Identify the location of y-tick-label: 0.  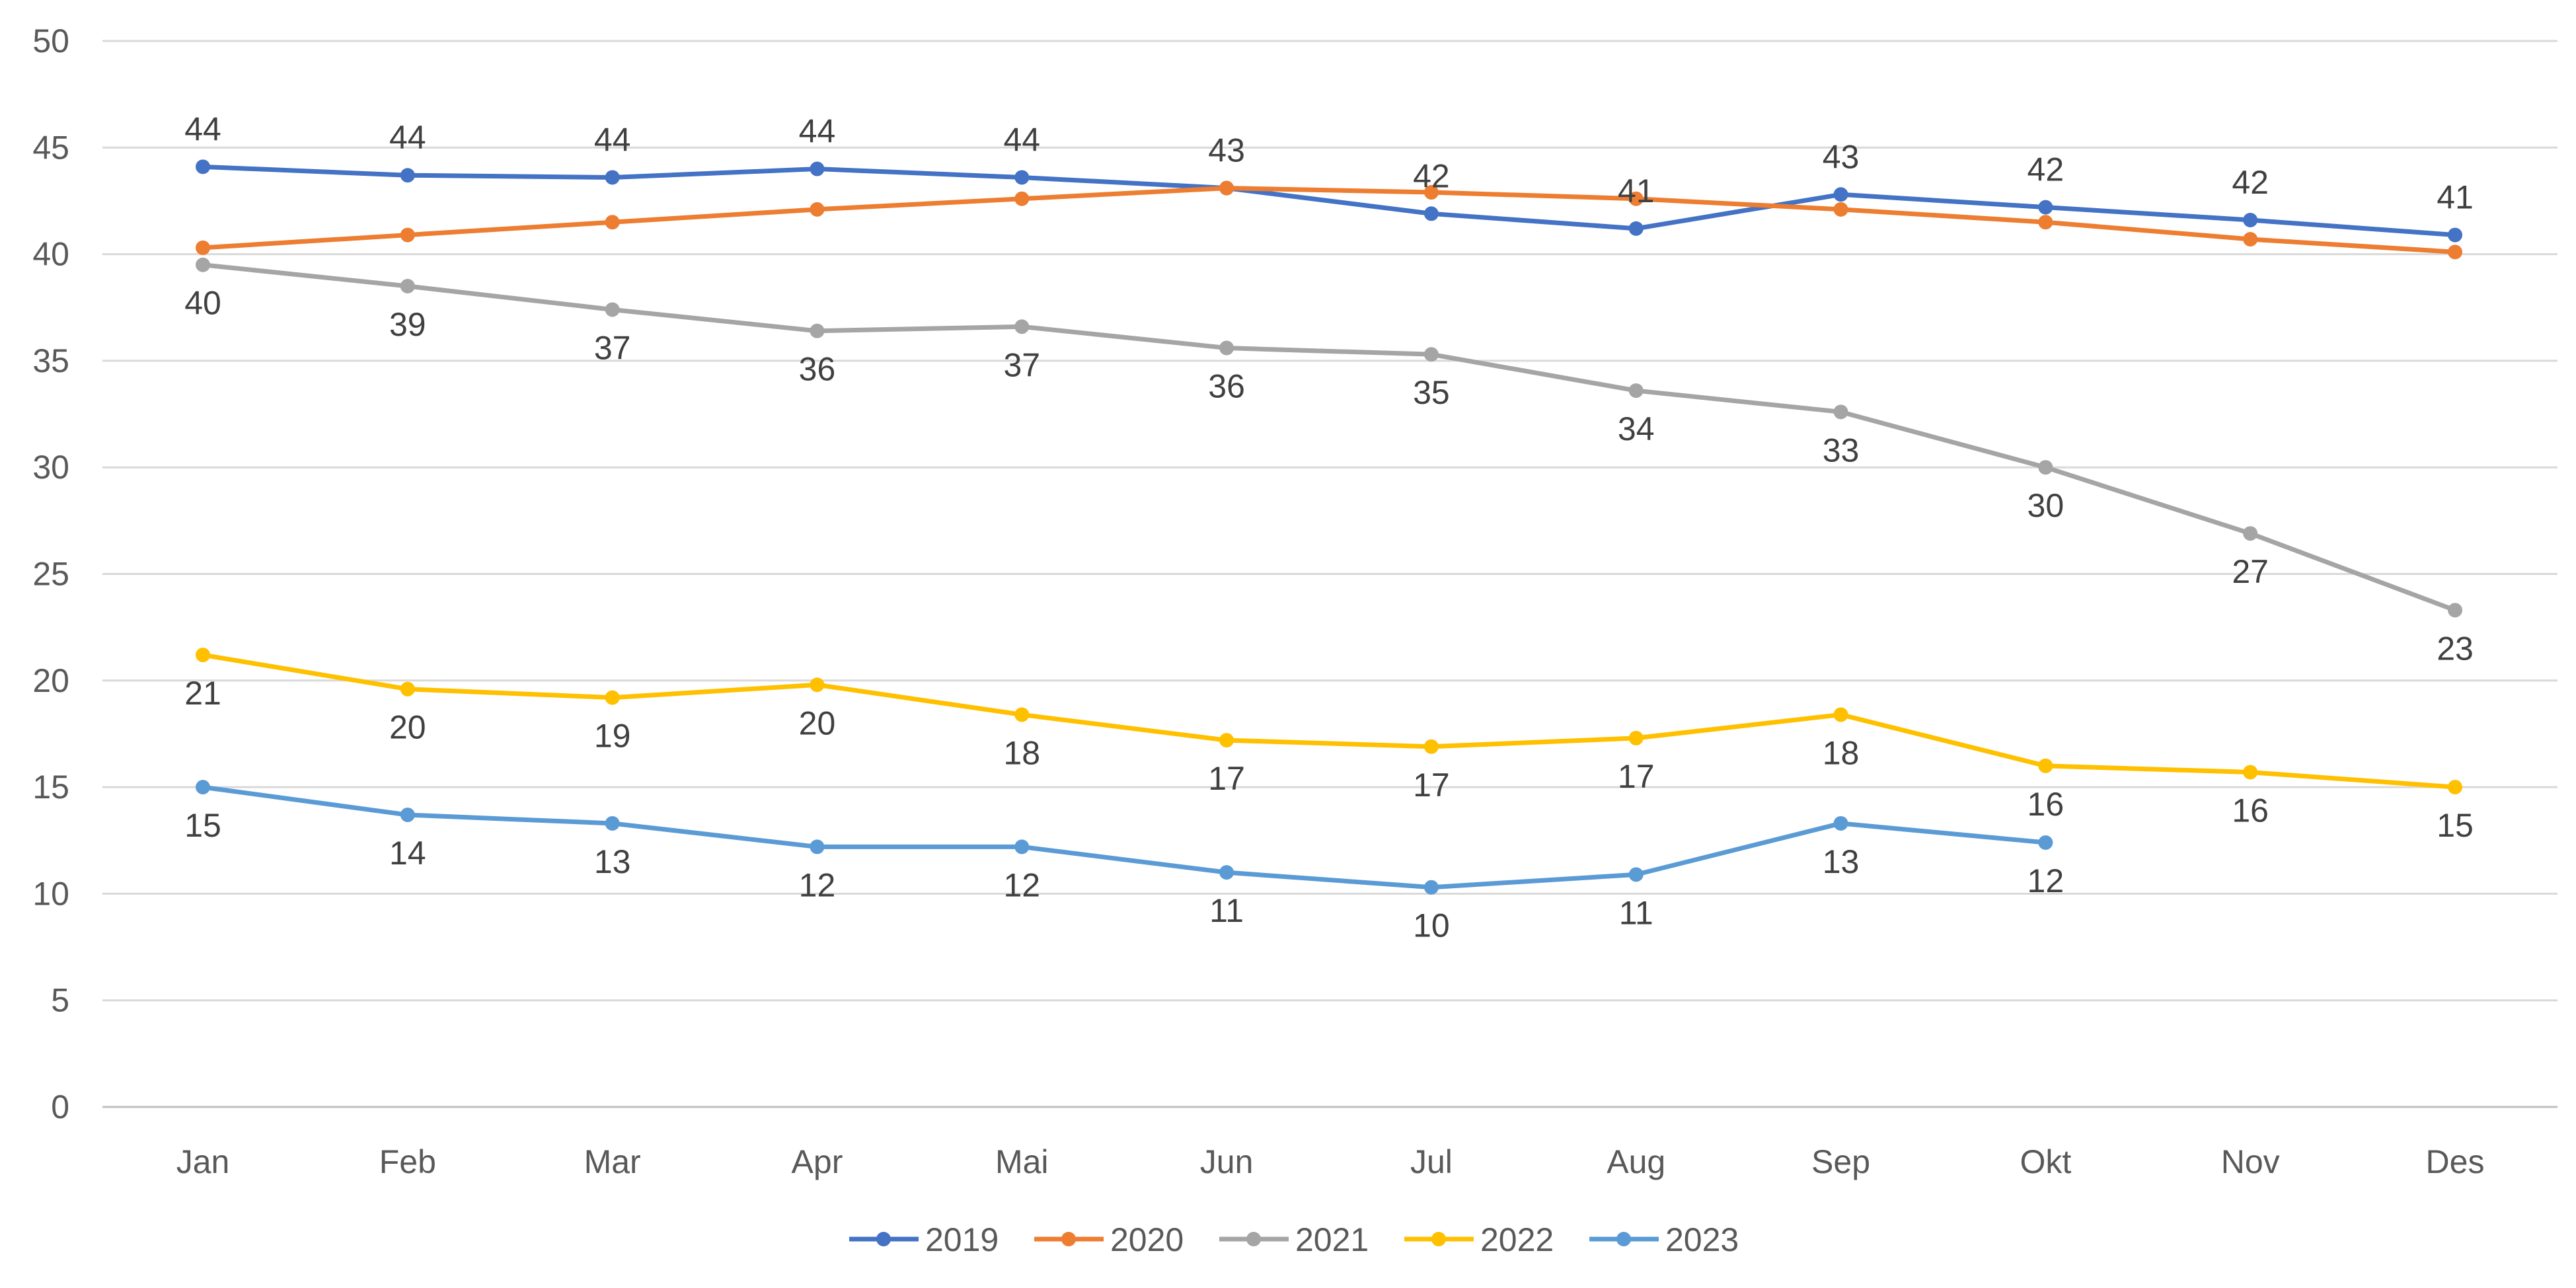
(60, 1107).